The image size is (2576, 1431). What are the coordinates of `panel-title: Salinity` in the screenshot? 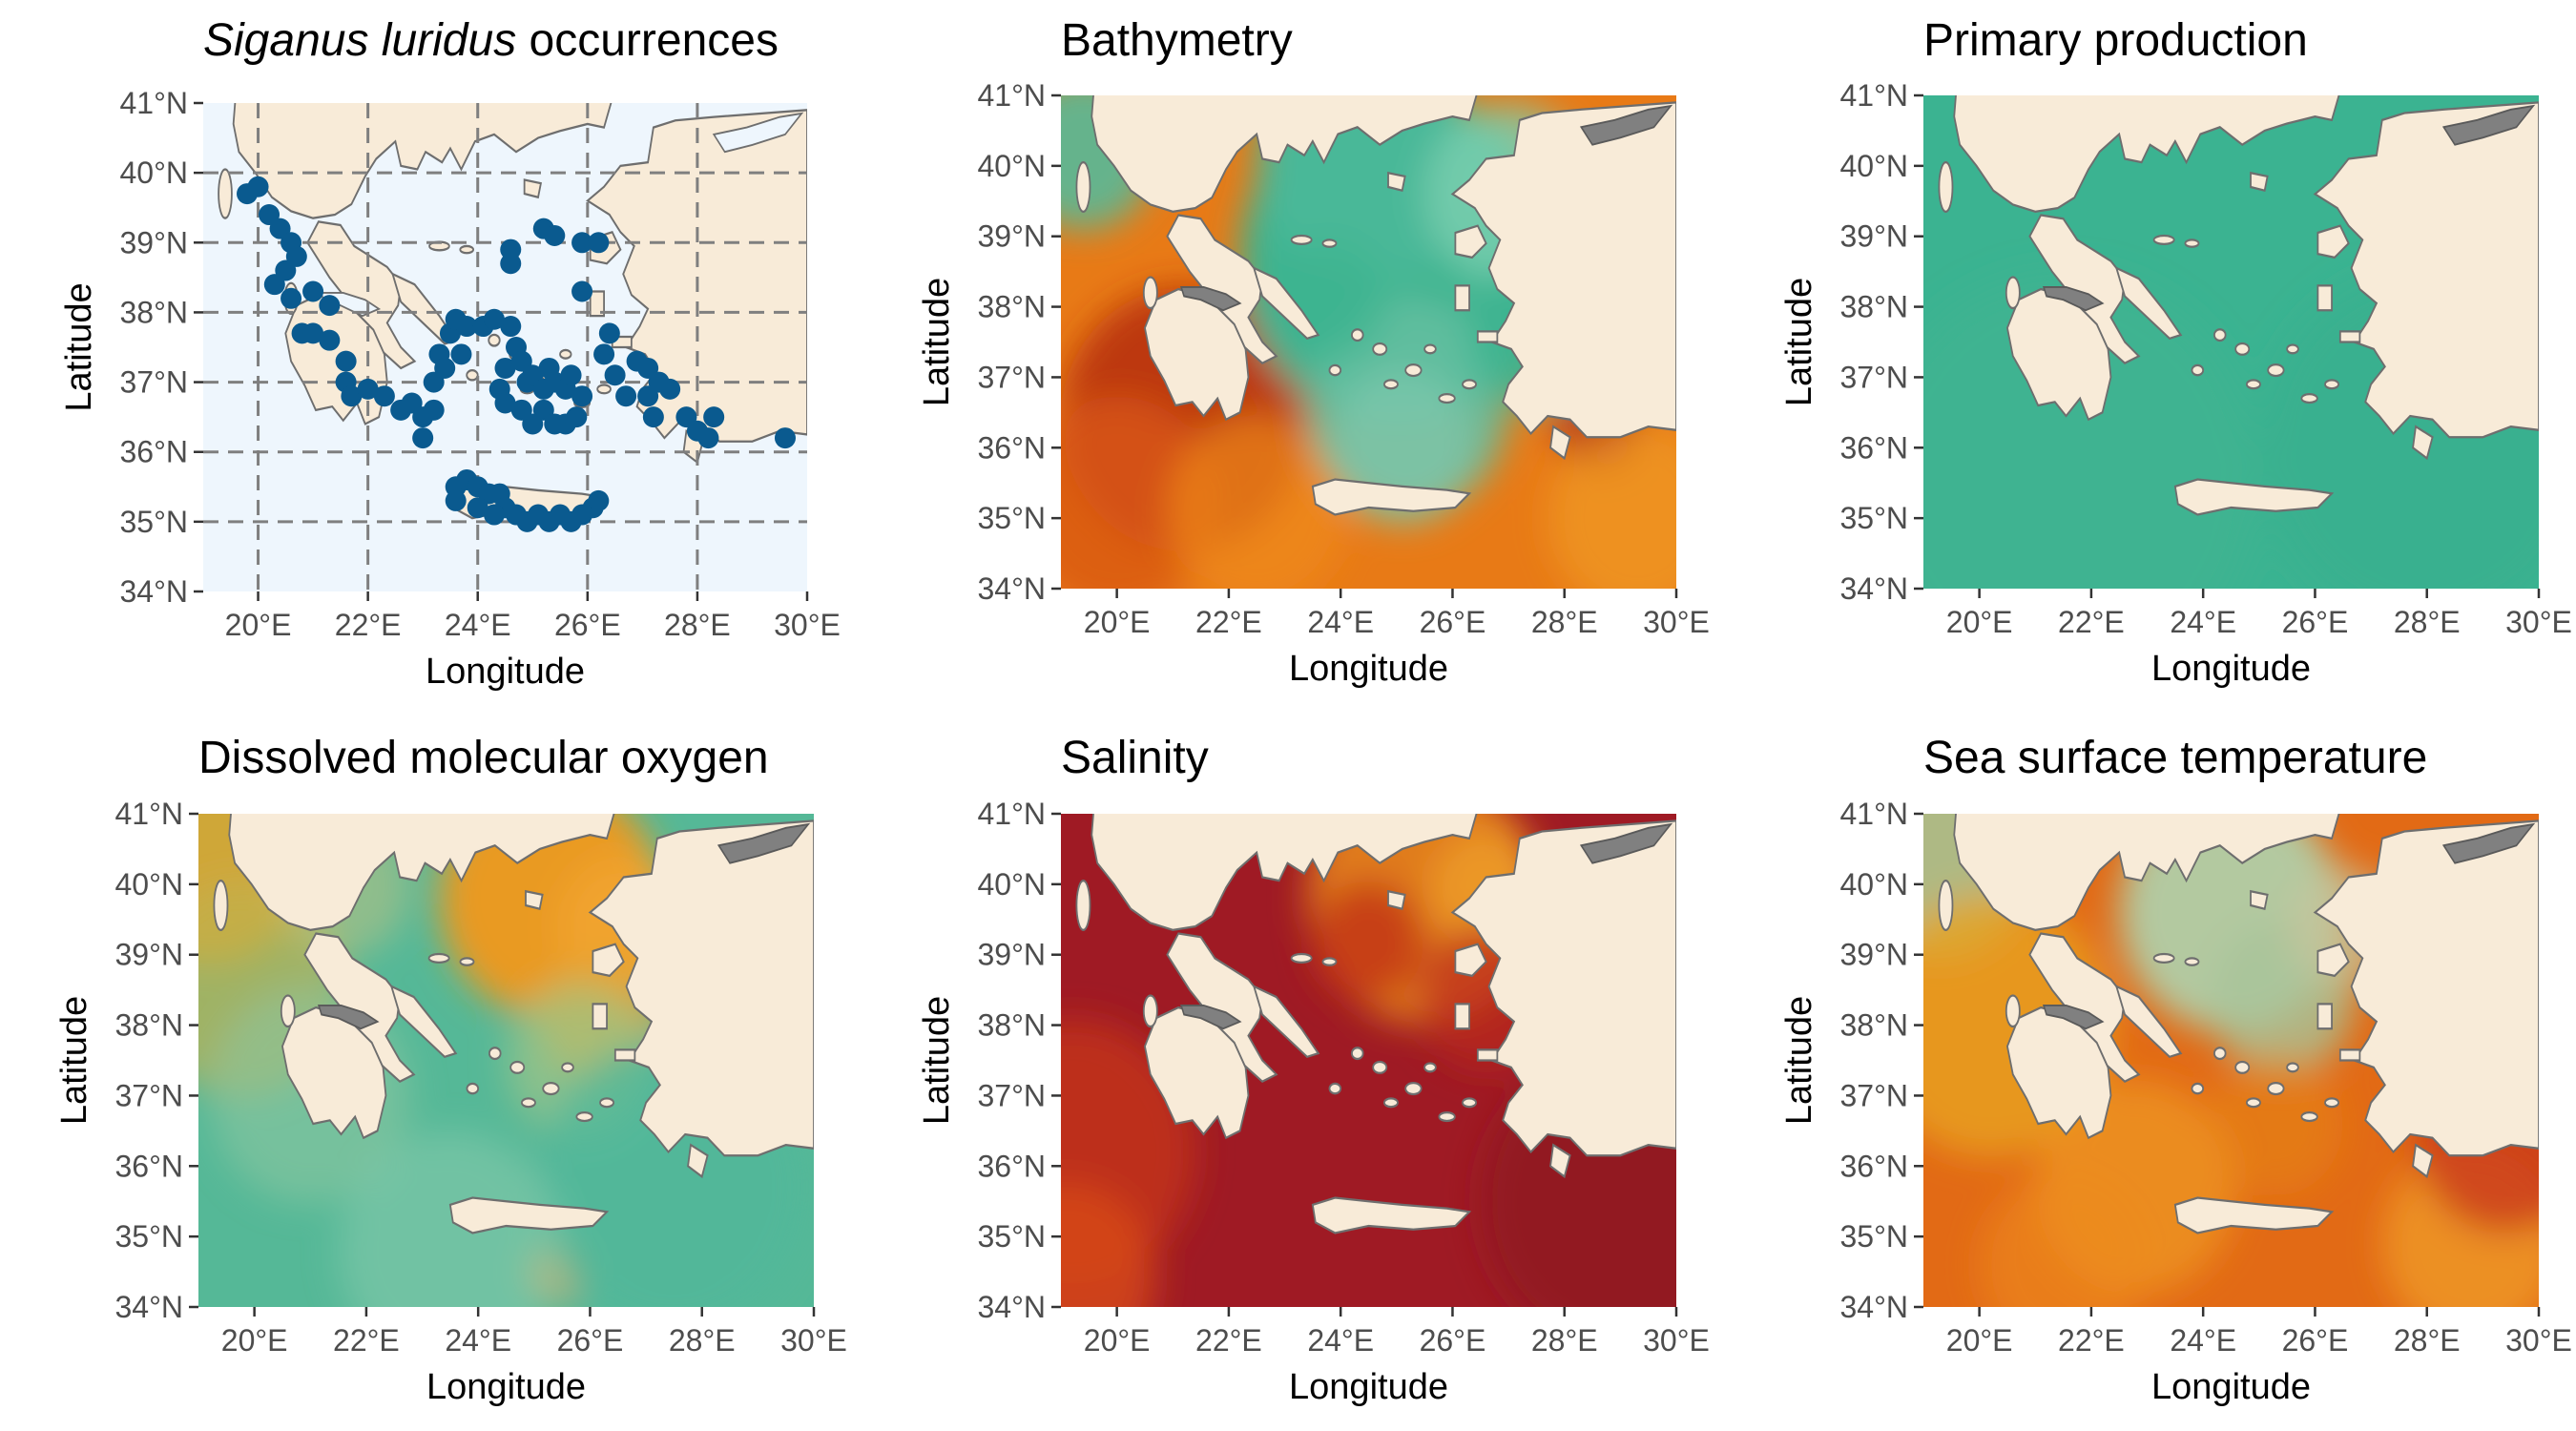 It's located at (1135, 758).